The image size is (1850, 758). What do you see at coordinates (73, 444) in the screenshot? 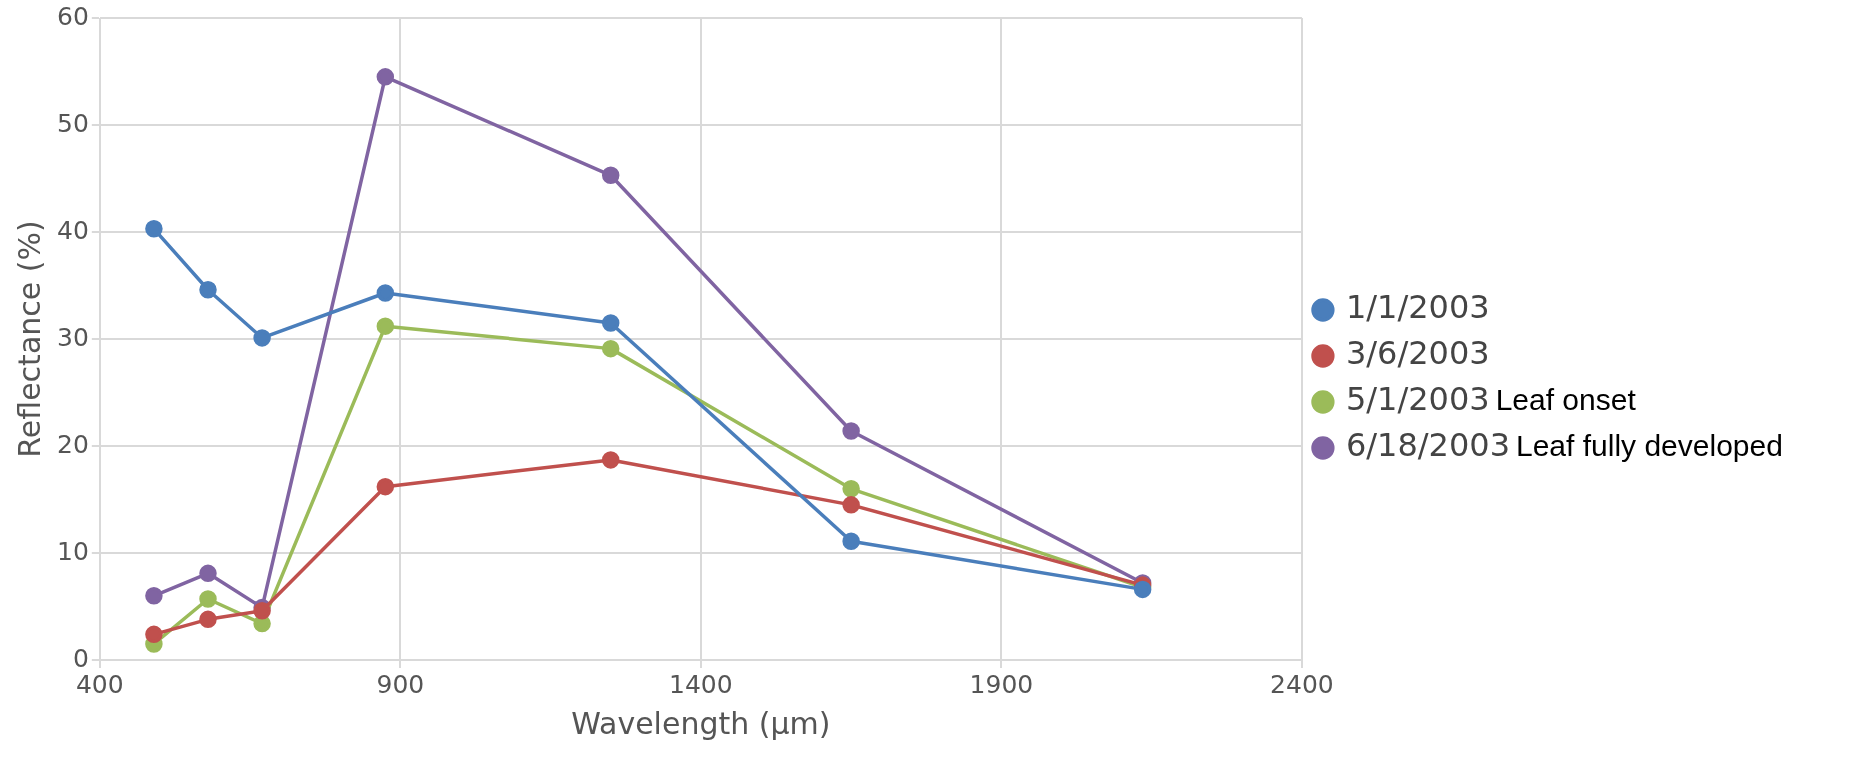
I see `y-tick-label: 20` at bounding box center [73, 444].